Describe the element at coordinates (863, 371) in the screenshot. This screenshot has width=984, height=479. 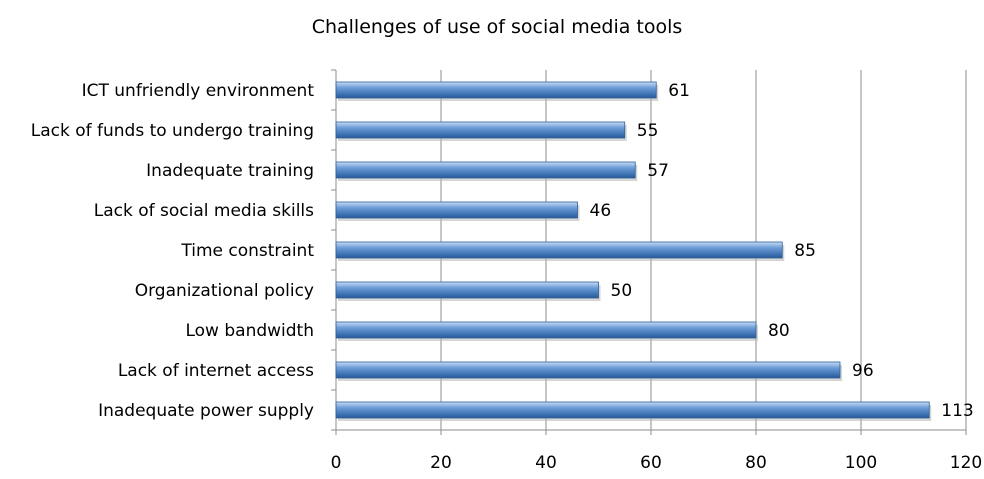
I see `data-label: 96` at that location.